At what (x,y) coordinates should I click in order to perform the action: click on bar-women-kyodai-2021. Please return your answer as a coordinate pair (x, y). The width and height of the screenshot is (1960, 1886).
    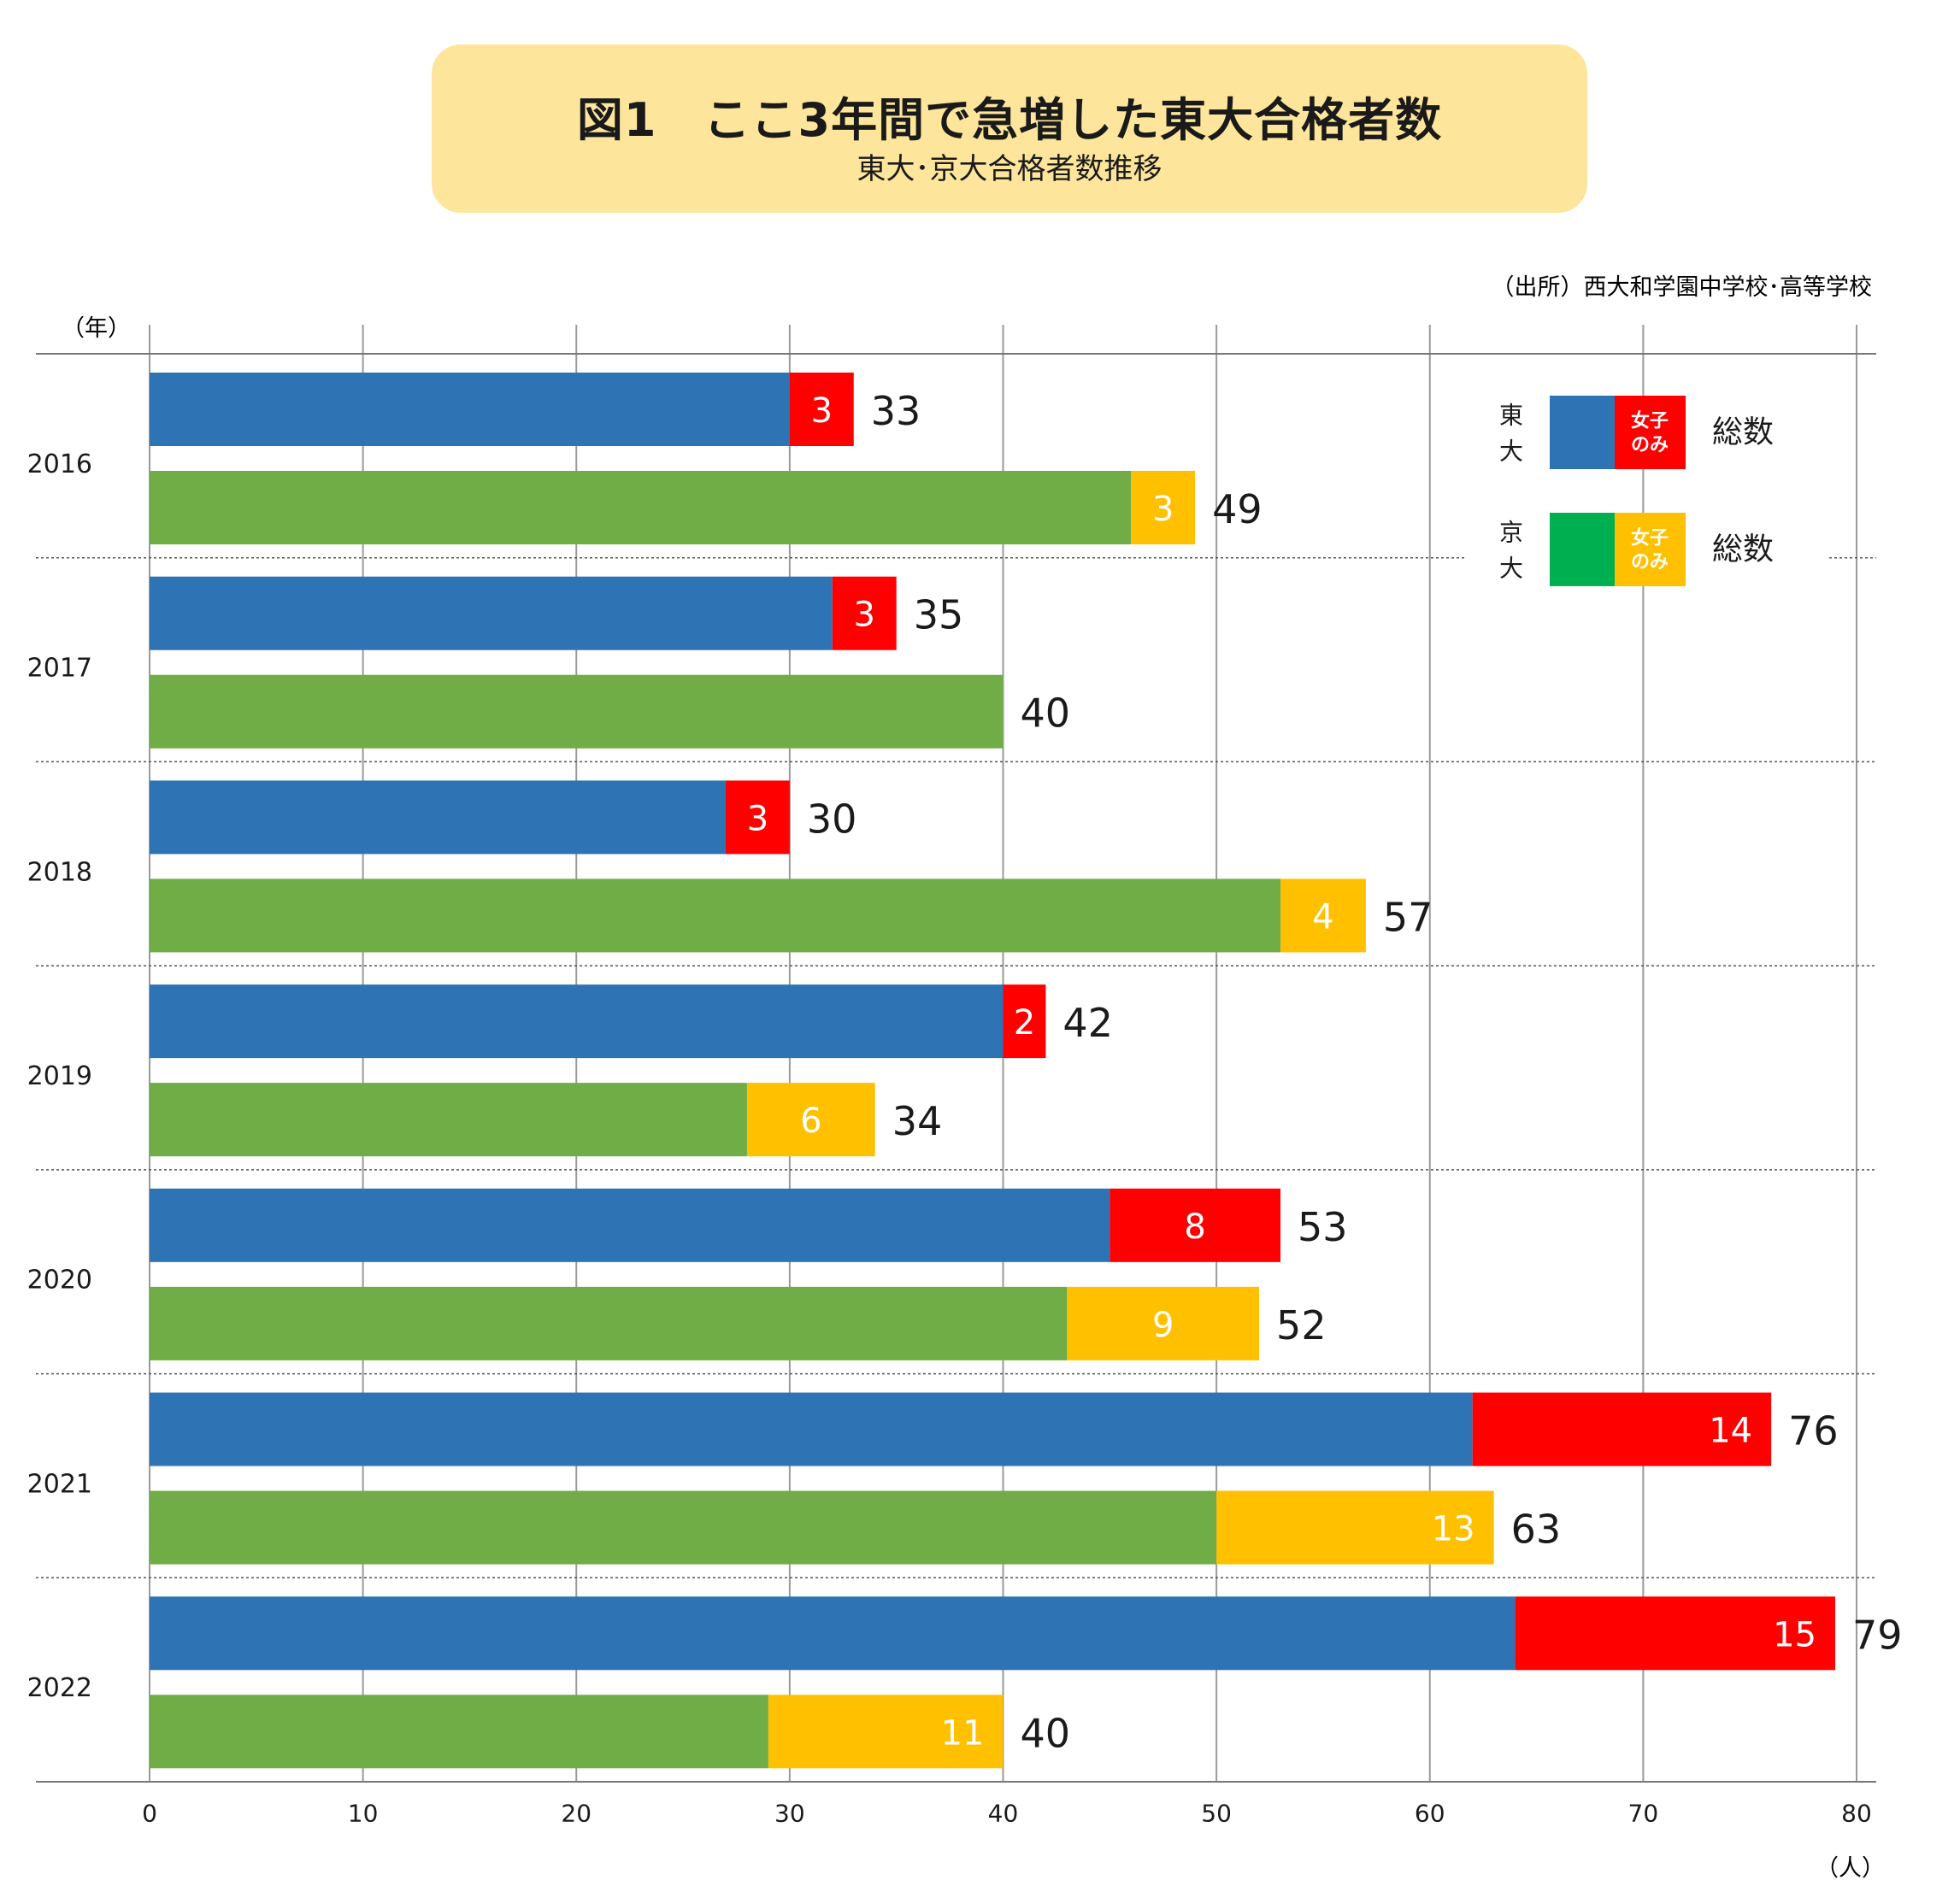
    Looking at the image, I should click on (1355, 1527).